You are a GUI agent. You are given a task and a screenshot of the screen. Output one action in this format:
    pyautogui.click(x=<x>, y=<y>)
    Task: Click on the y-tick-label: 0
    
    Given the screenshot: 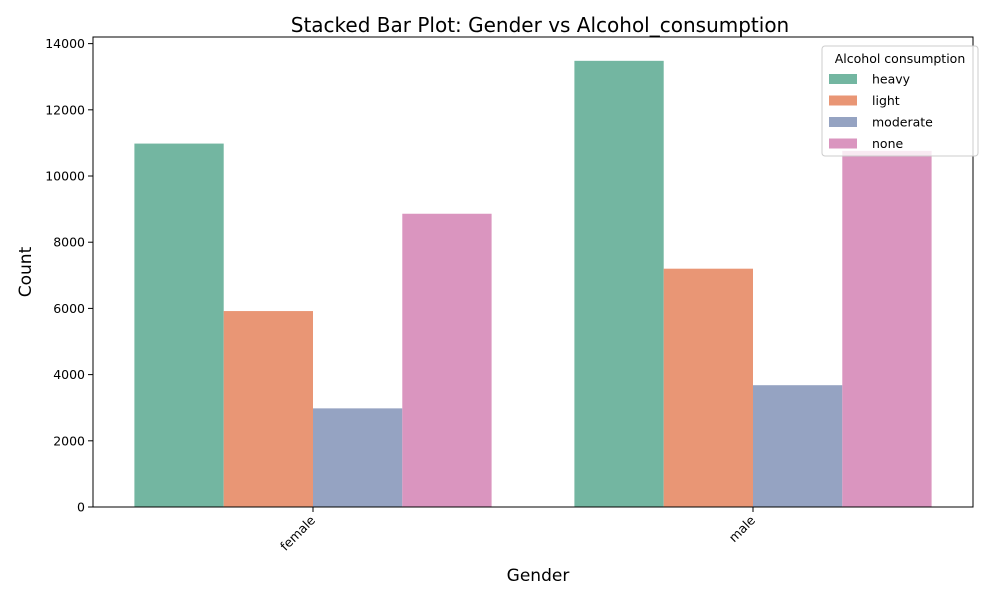 What is the action you would take?
    pyautogui.click(x=81, y=507)
    